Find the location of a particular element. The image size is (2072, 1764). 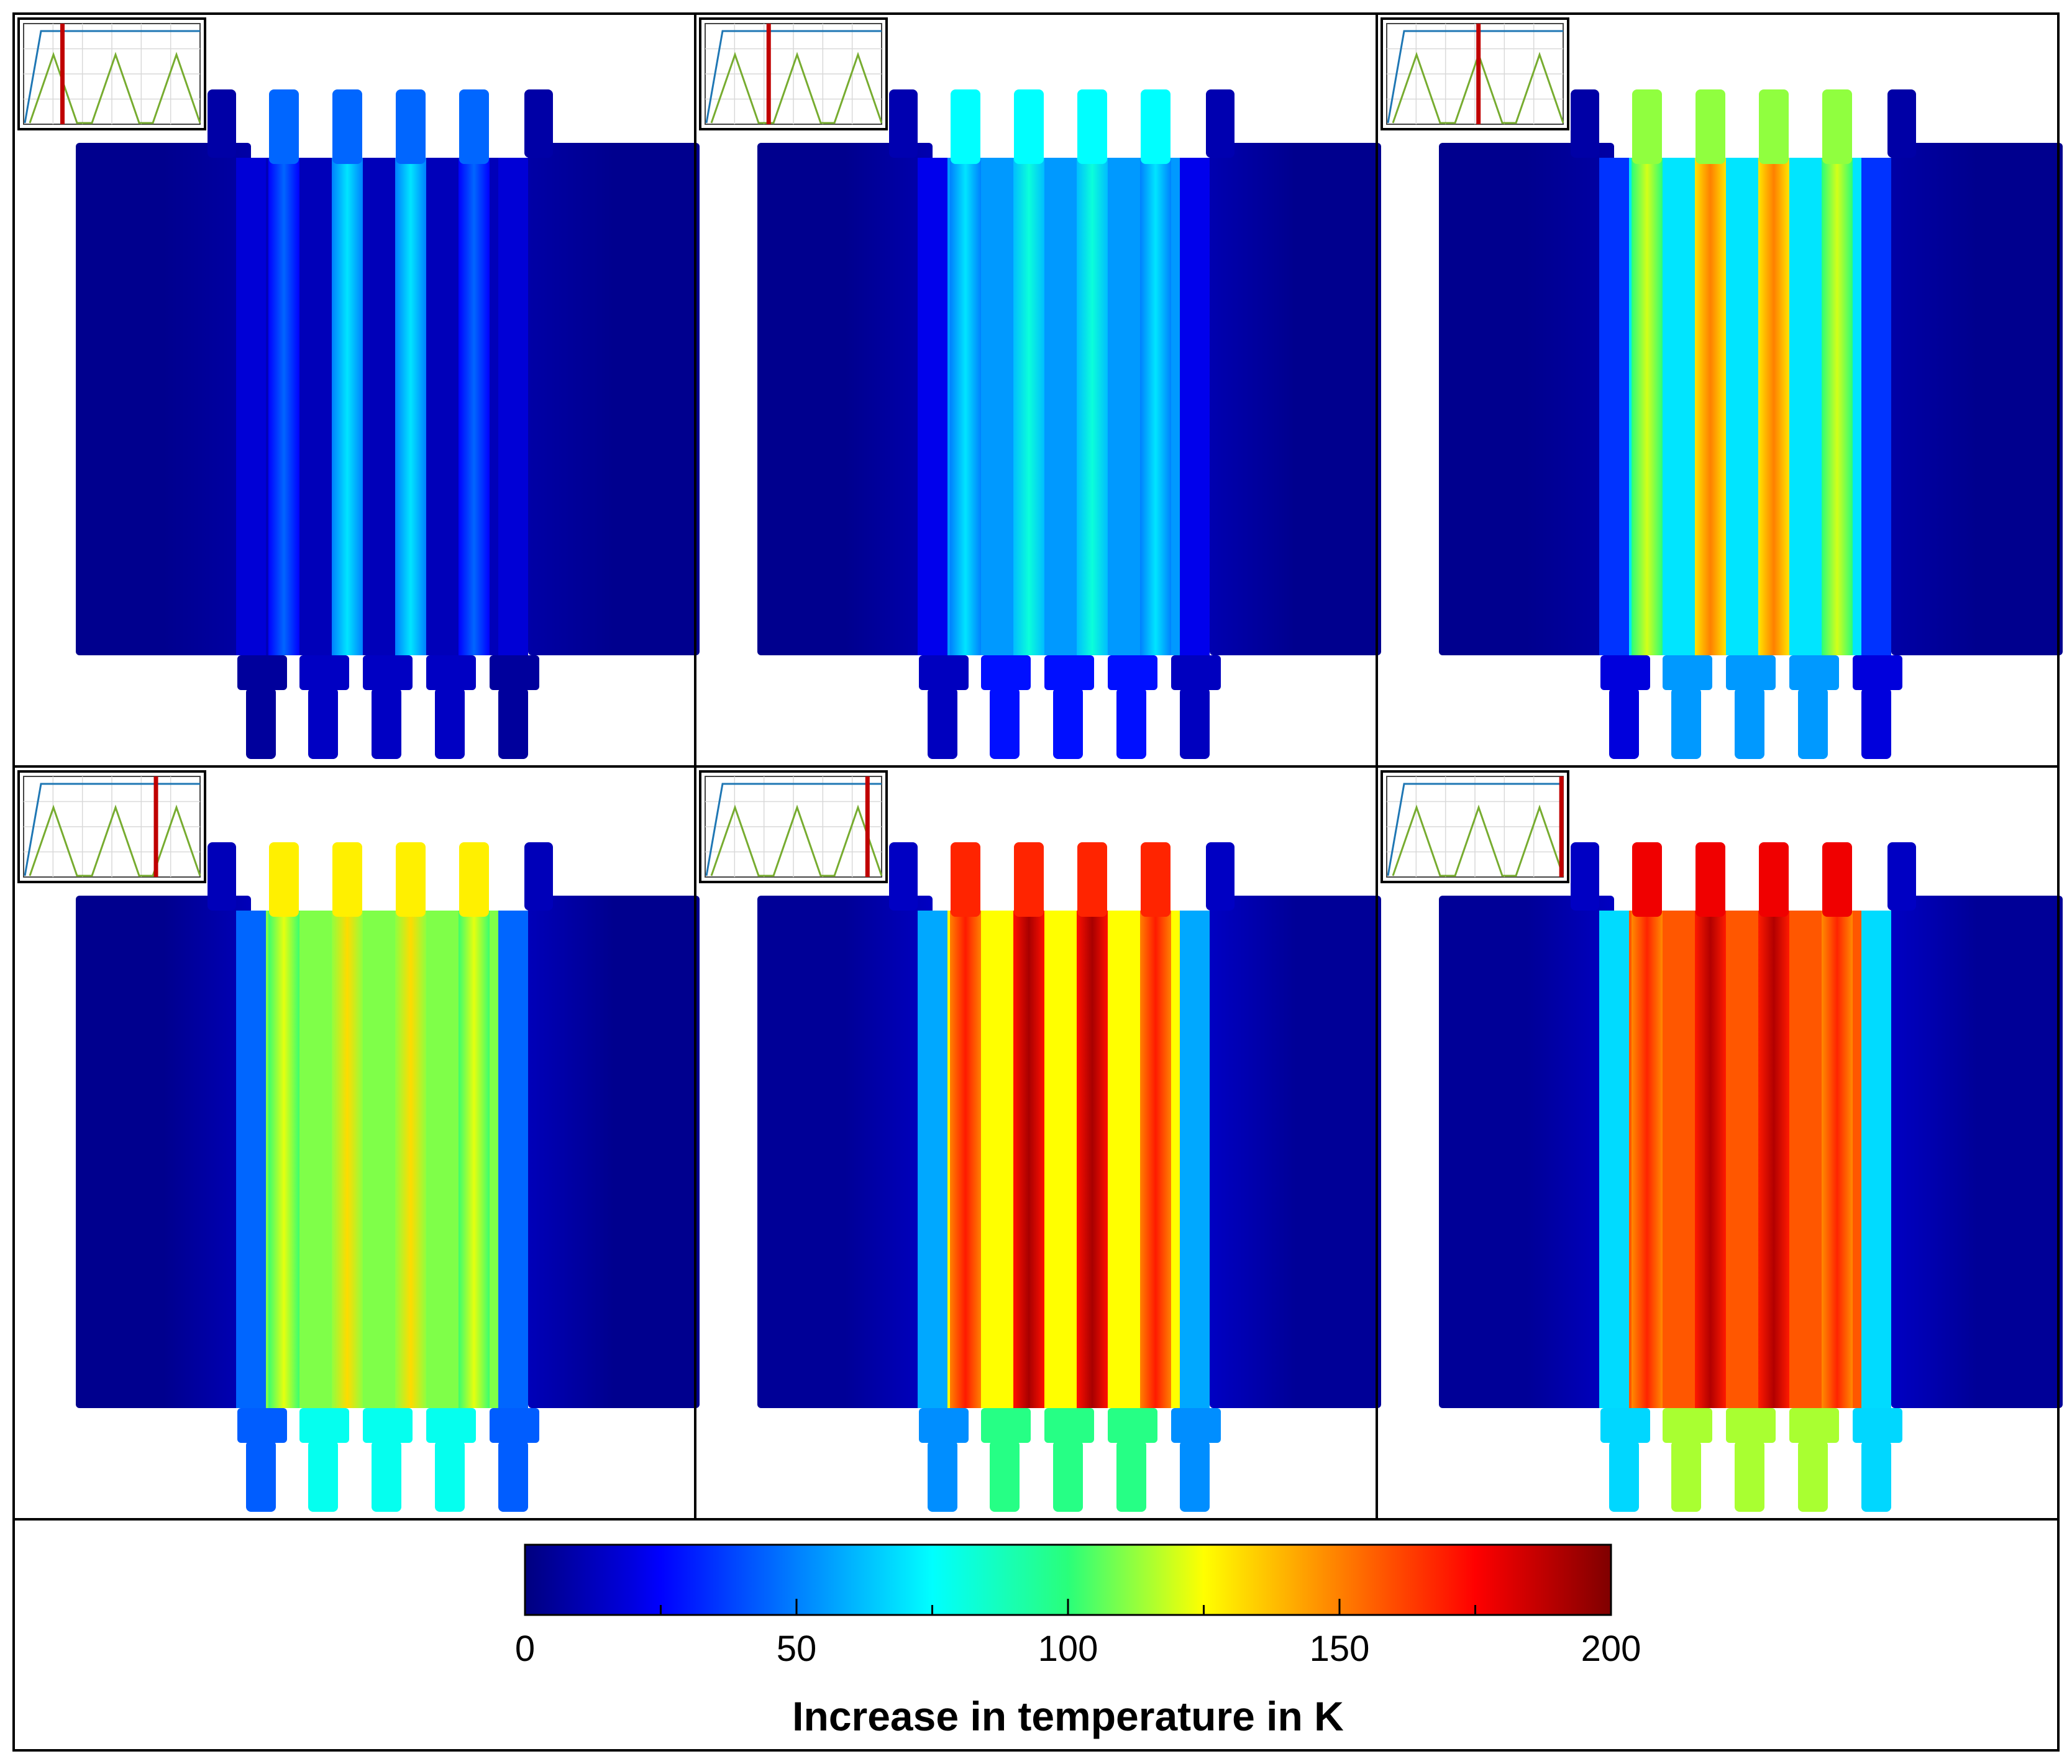

inset-grid is located at coordinates (1475, 74).